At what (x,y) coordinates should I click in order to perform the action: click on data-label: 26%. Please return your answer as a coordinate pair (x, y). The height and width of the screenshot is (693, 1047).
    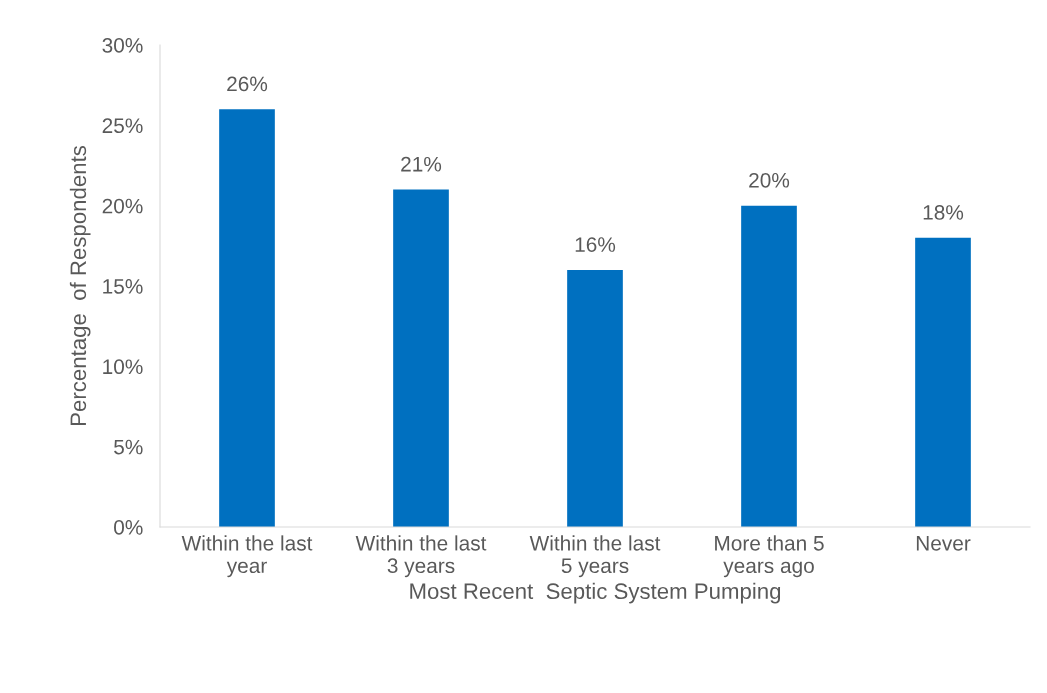
    Looking at the image, I should click on (247, 84).